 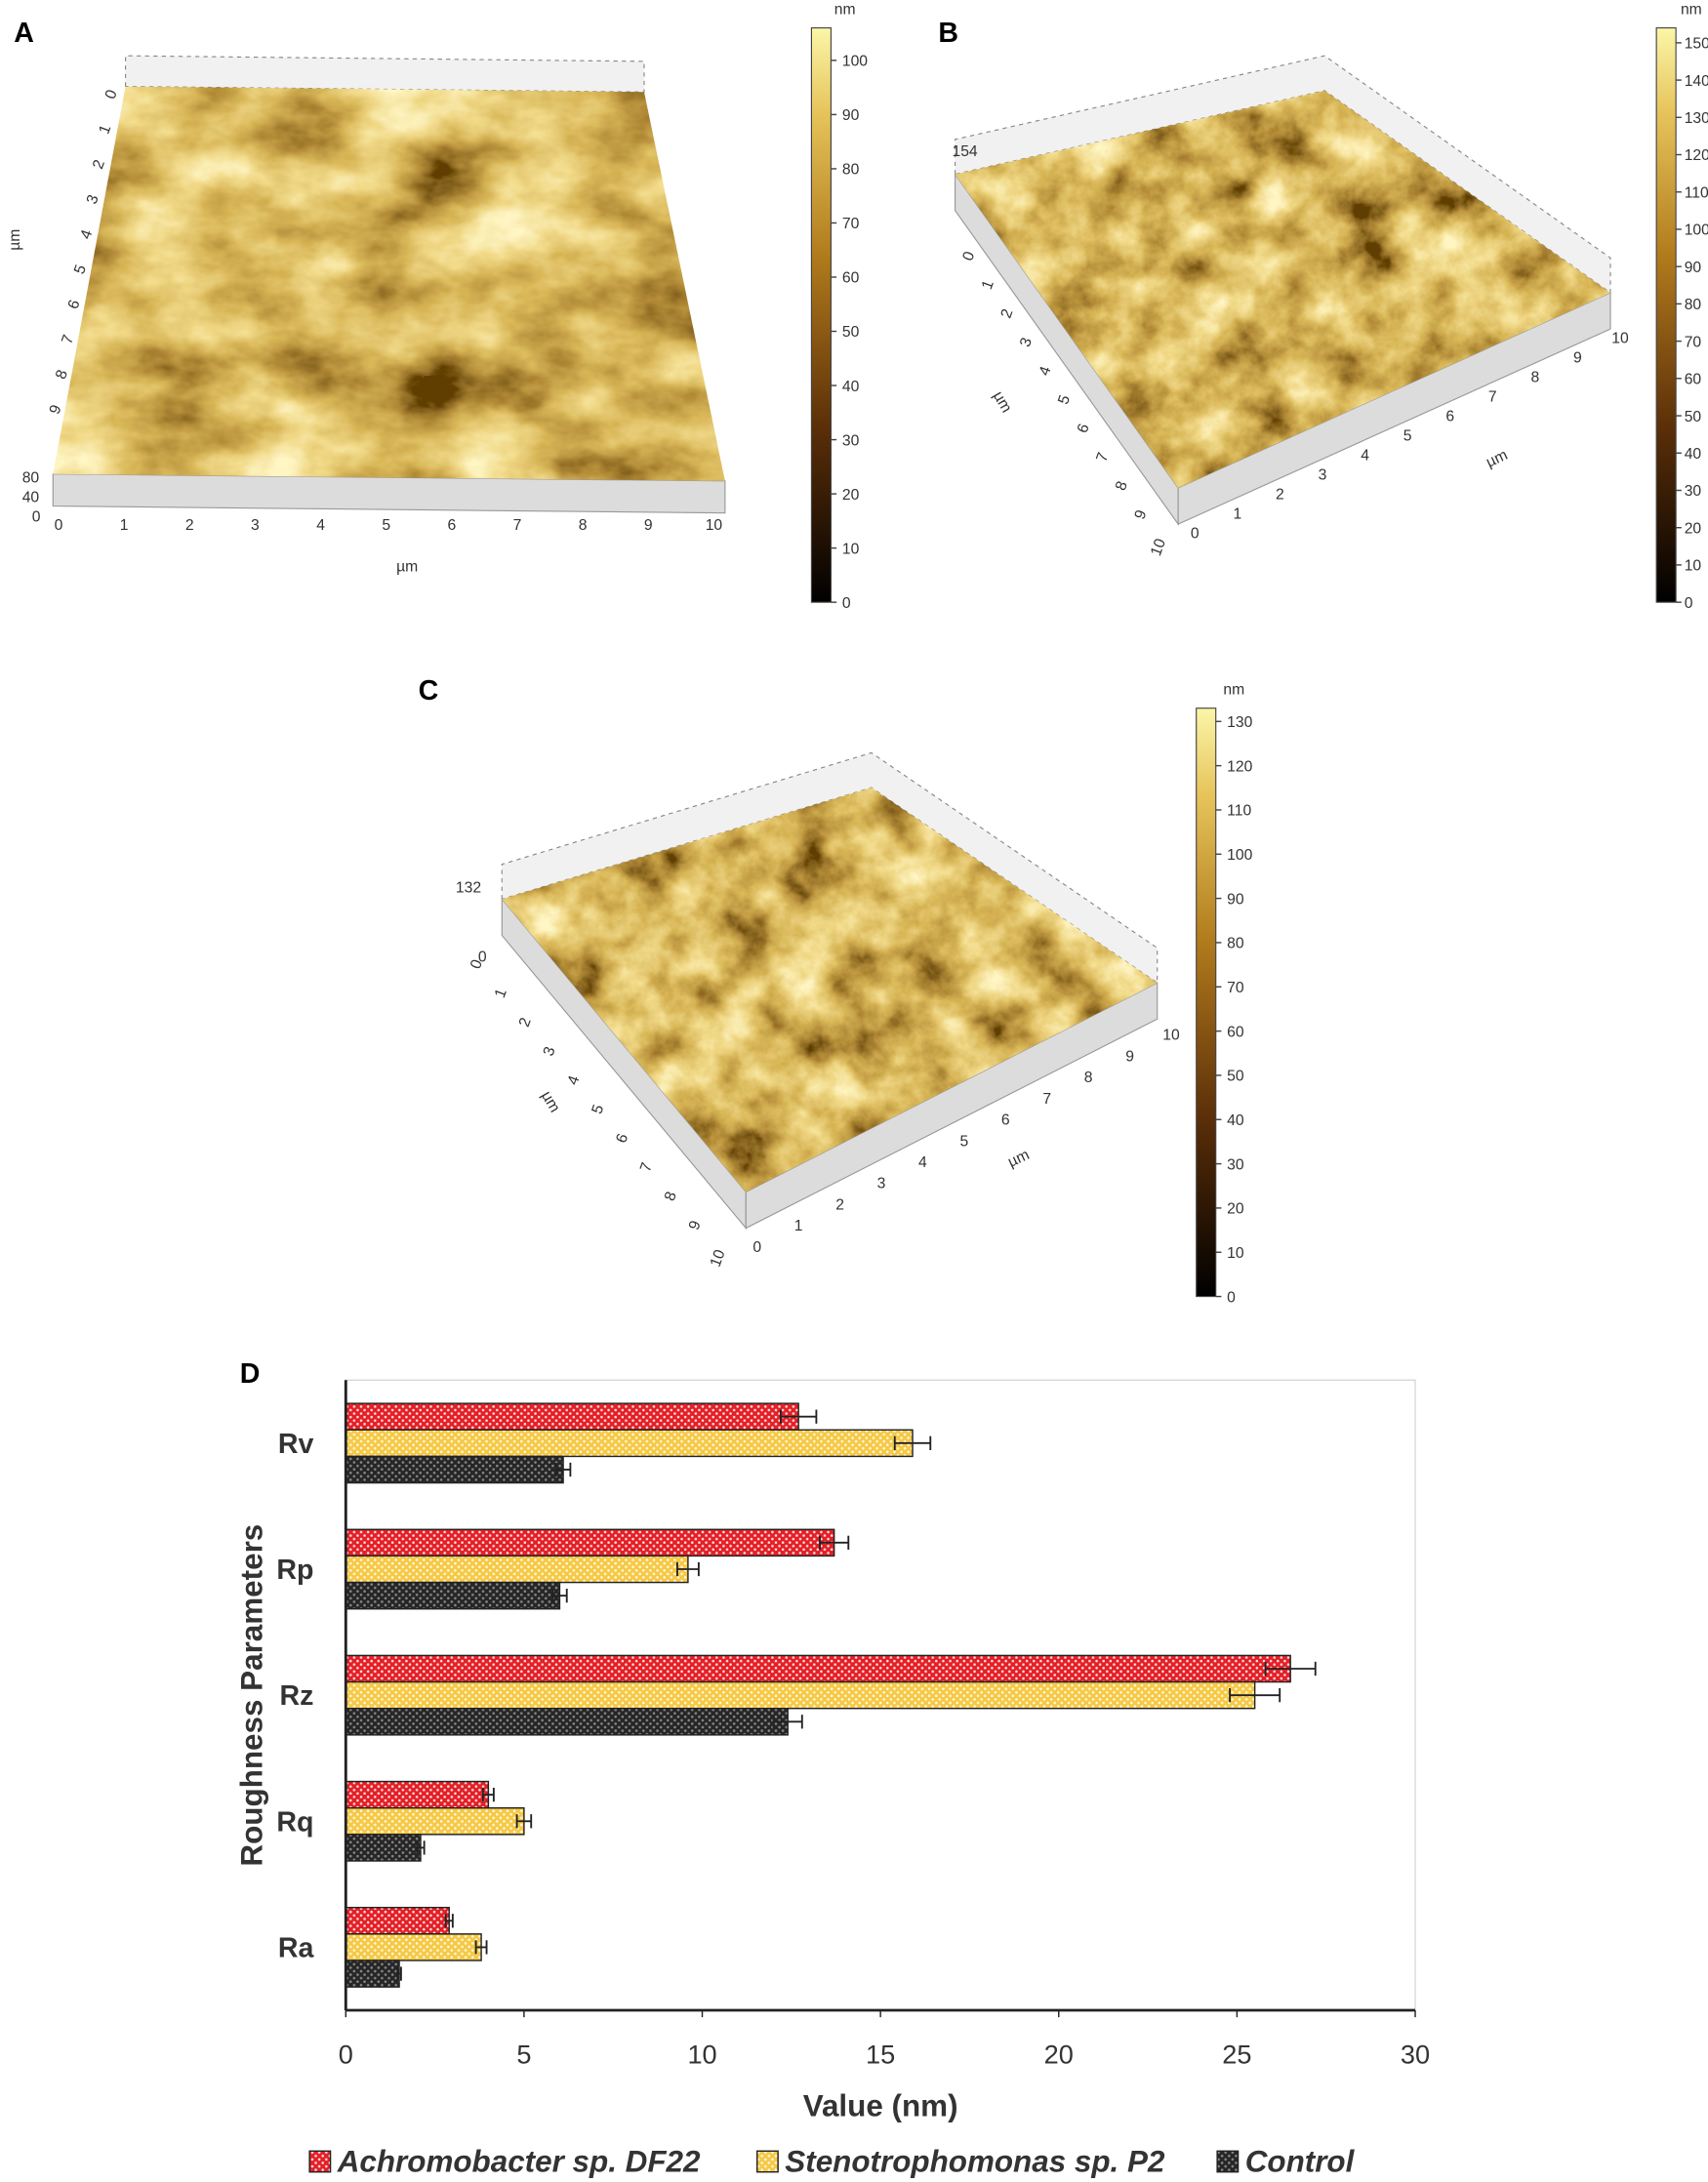 I want to click on colorbar-tick-label: 110, so click(x=1239, y=811).